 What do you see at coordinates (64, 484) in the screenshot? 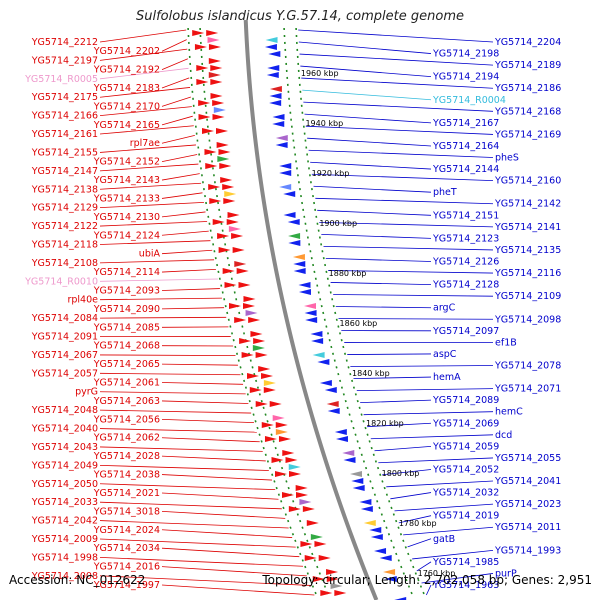
I see `gene-label: YG5714_2050` at bounding box center [64, 484].